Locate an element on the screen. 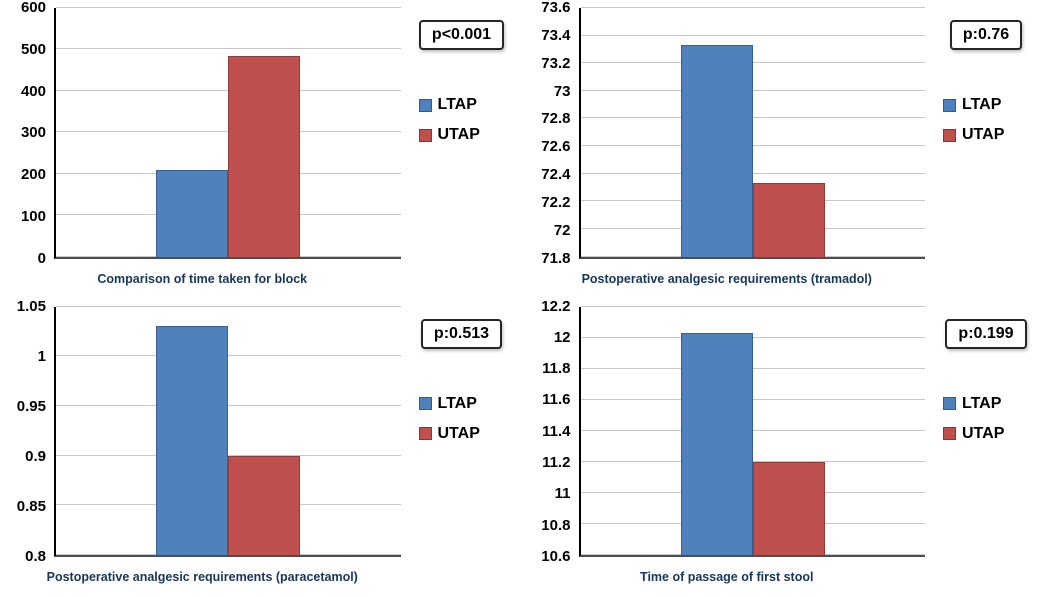 The height and width of the screenshot is (597, 1049). y-tick-label: 11.4 is located at coordinates (556, 431).